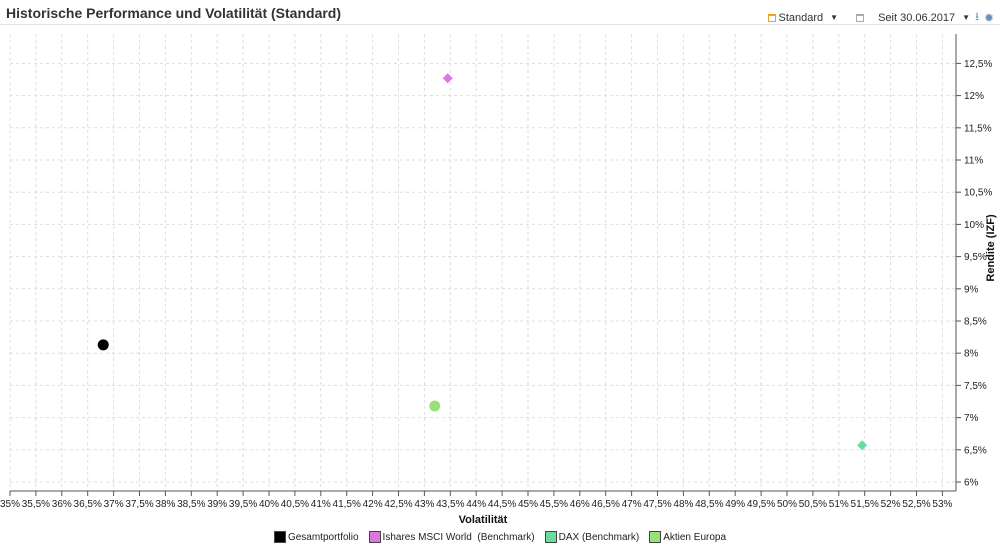  I want to click on legend-item: Gesamtportfolio, so click(316, 537).